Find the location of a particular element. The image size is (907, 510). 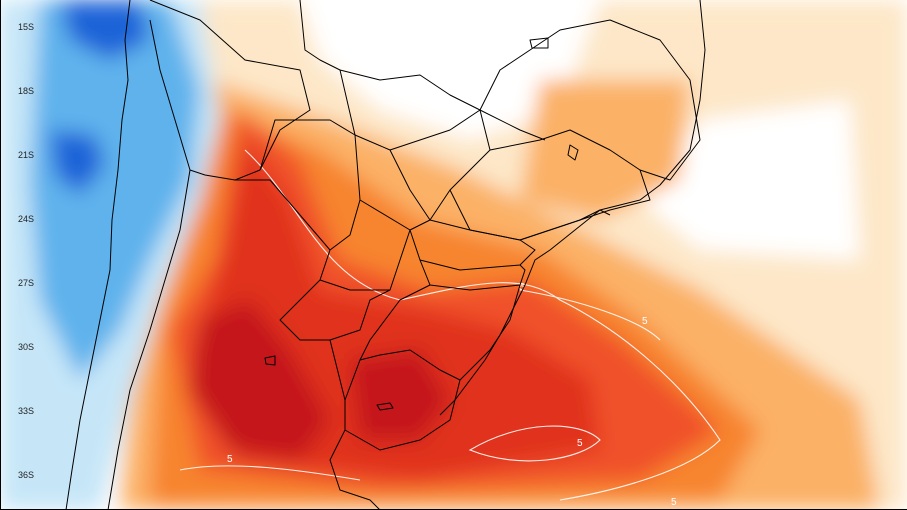

shade-dark-red-uruguay is located at coordinates (400, 395).